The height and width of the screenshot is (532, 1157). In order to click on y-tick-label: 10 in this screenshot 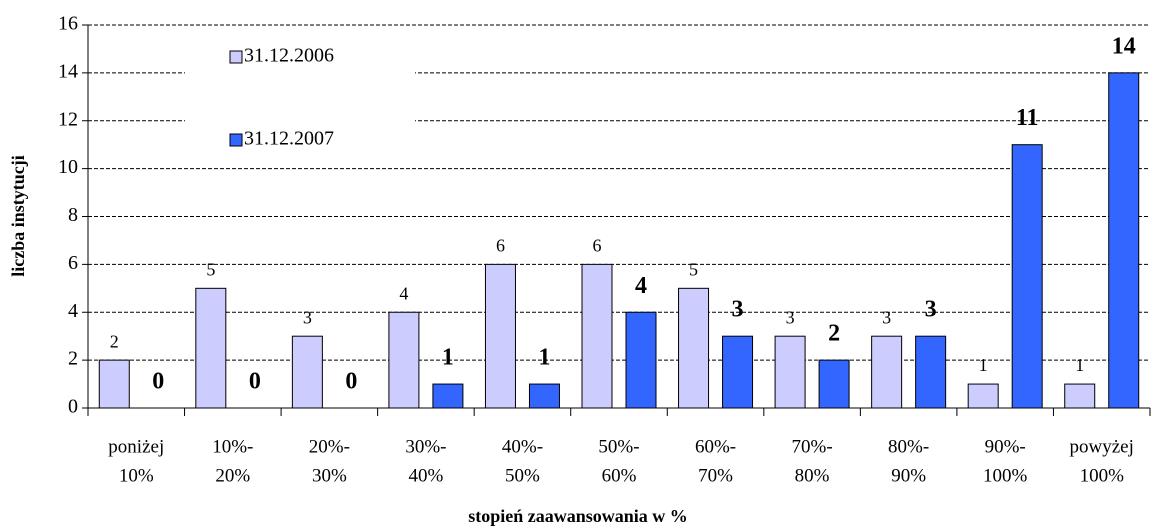, I will do `click(68, 167)`.